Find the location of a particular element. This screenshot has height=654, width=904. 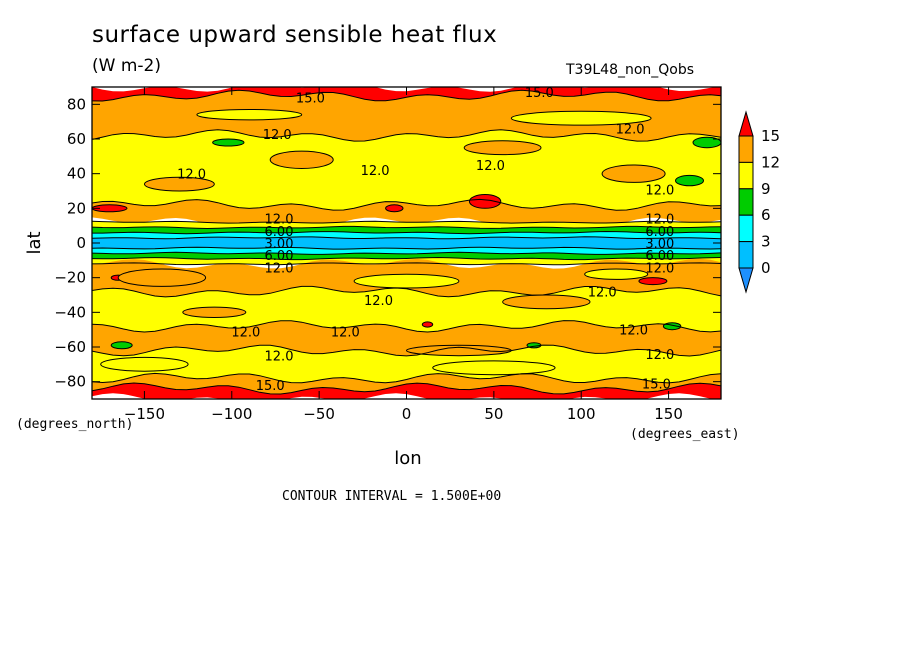

chart-units: (W m-2) is located at coordinates (126, 66).